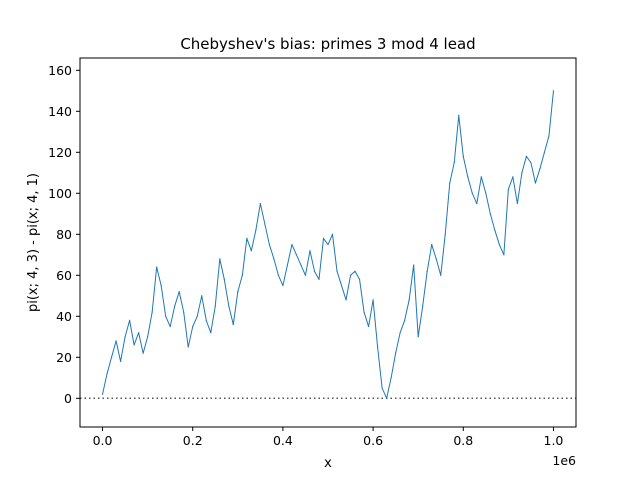  What do you see at coordinates (193, 440) in the screenshot?
I see `x-tick-label: 0.2` at bounding box center [193, 440].